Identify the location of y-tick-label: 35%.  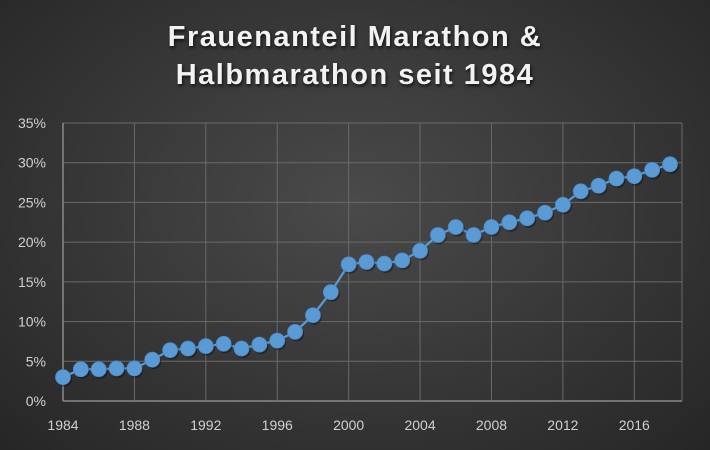
(32, 123).